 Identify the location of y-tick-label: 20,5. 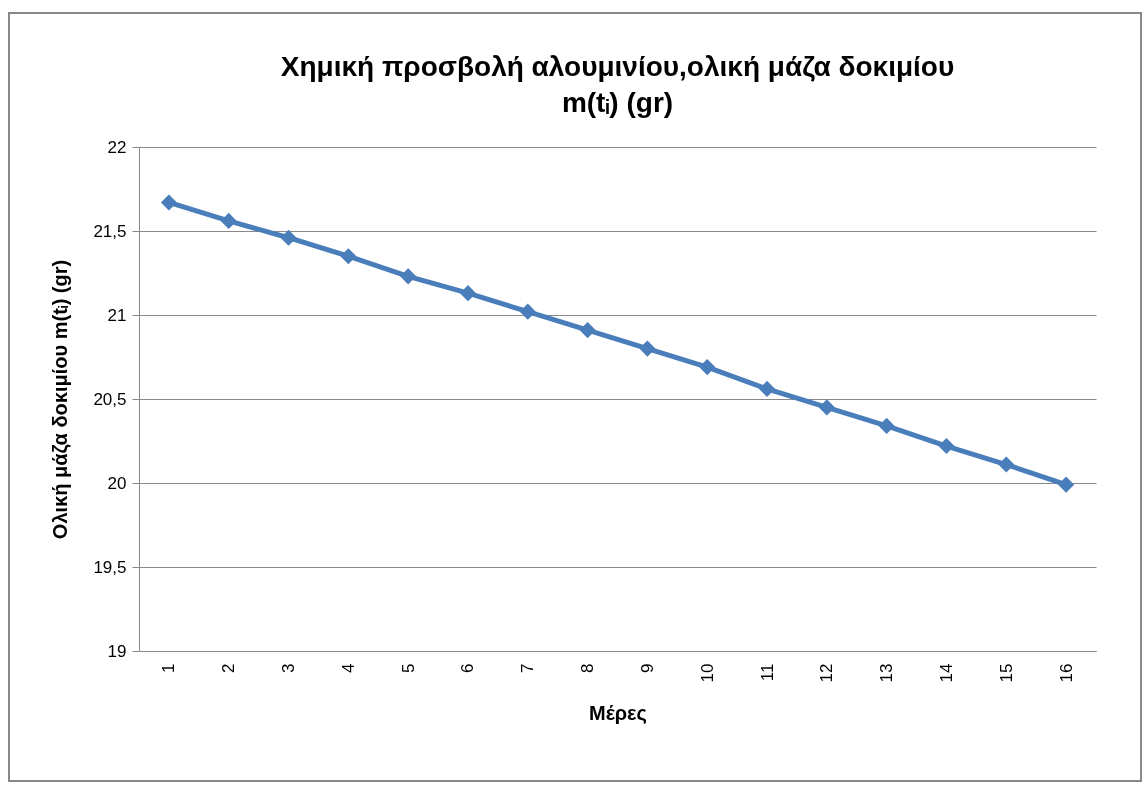
(110, 399).